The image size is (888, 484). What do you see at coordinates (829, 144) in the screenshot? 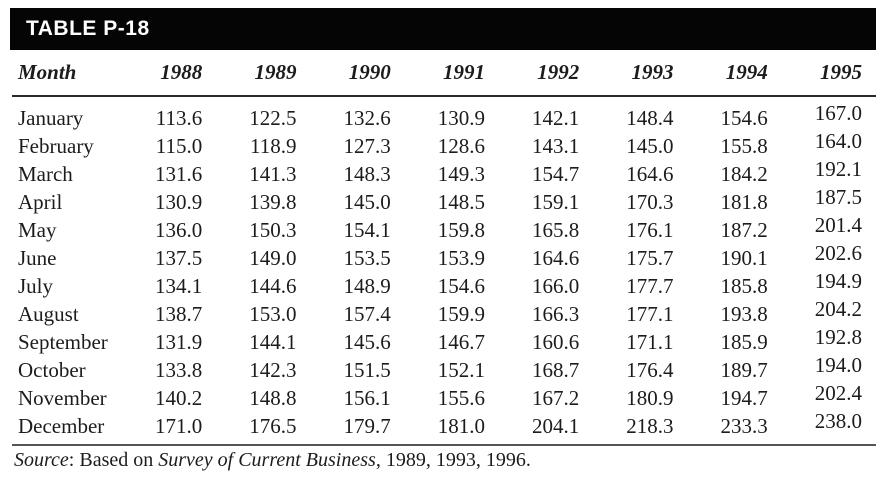
I see `value-cell: 164.0` at bounding box center [829, 144].